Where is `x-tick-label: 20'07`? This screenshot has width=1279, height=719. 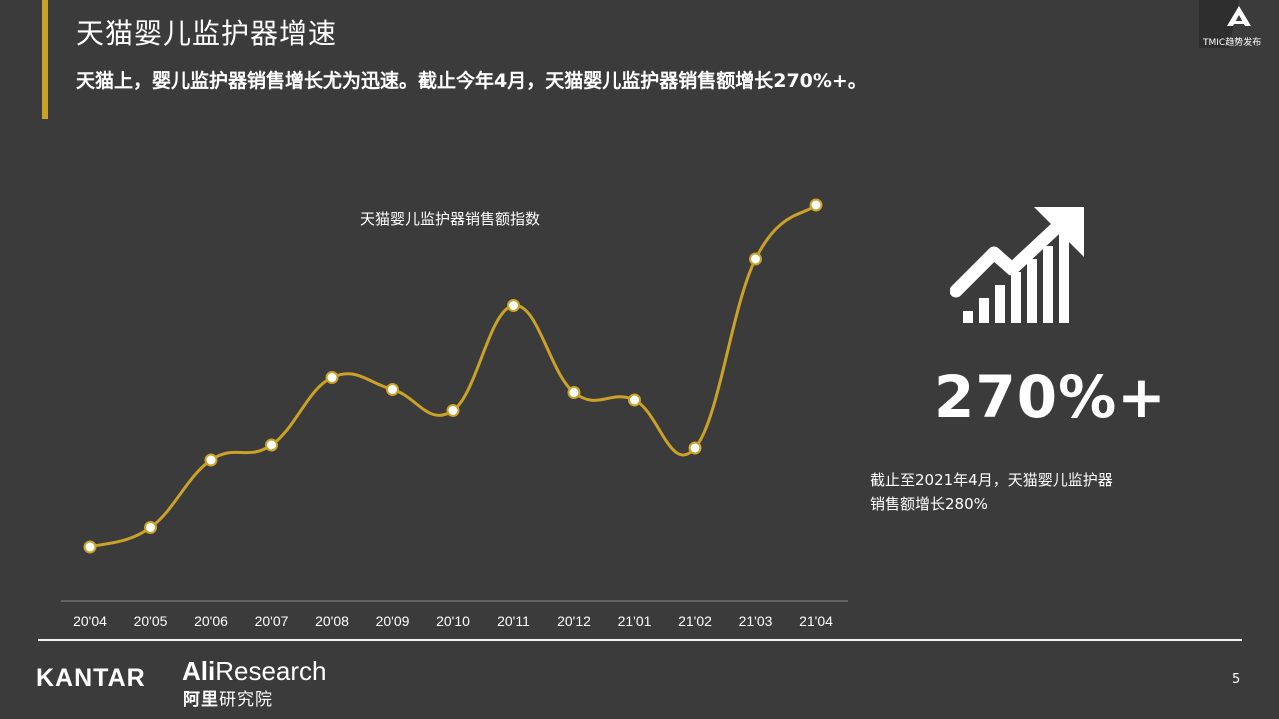 x-tick-label: 20'07 is located at coordinates (272, 621).